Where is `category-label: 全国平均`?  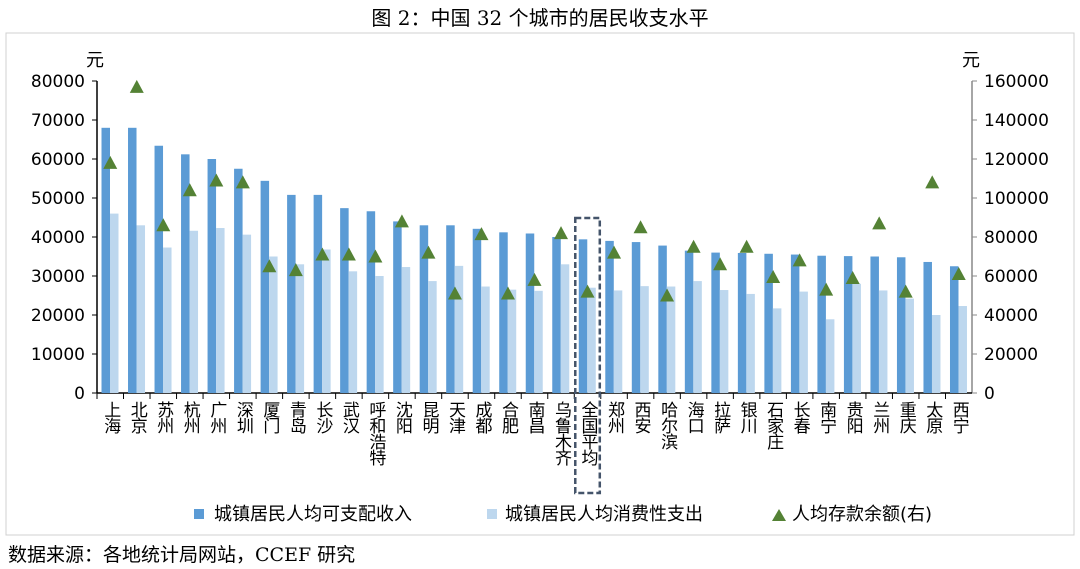
category-label: 全国平均 is located at coordinates (588, 434).